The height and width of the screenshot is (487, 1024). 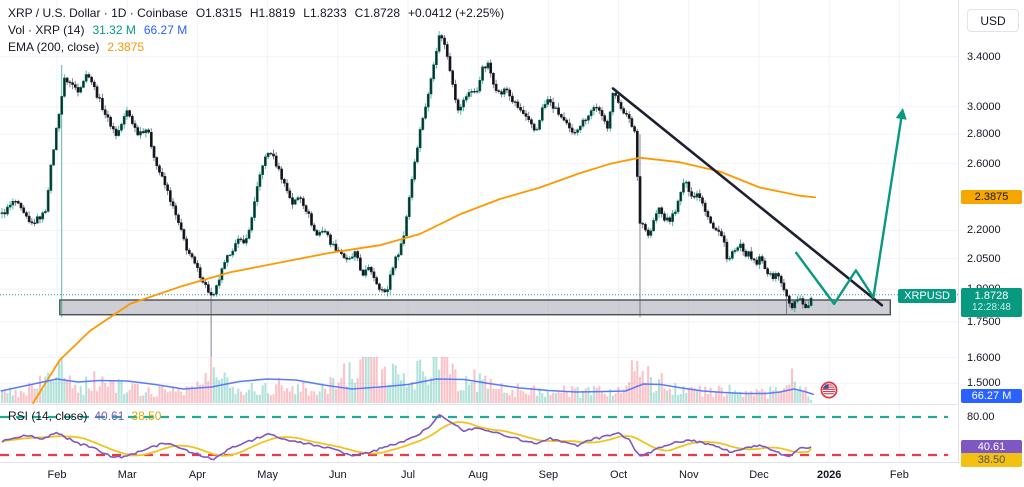 What do you see at coordinates (829, 390) in the screenshot?
I see `us-flag-icon` at bounding box center [829, 390].